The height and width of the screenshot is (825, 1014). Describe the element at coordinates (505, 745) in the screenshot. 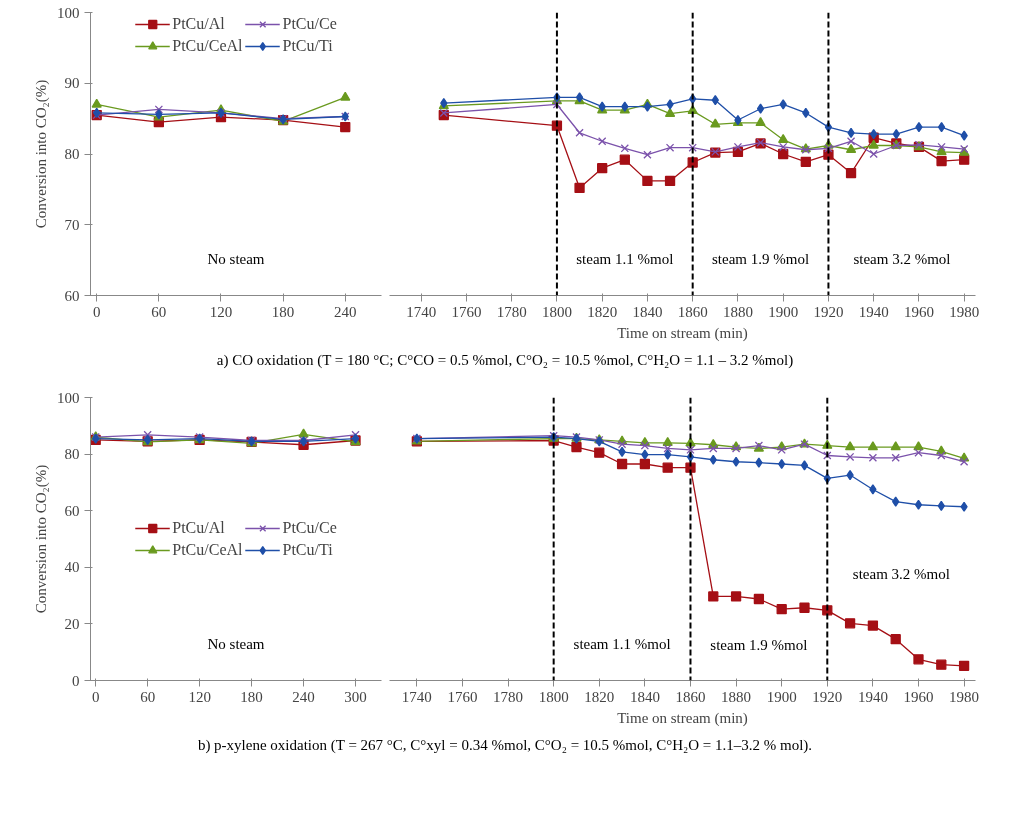

I see `text: b) p-xylene oxidation (T = 267 °C, C°xyl = 0.34 %mol, C°O₂ = 10.5 %mol, C°H₂O = 1.1–3.2 % mol).` at that location.